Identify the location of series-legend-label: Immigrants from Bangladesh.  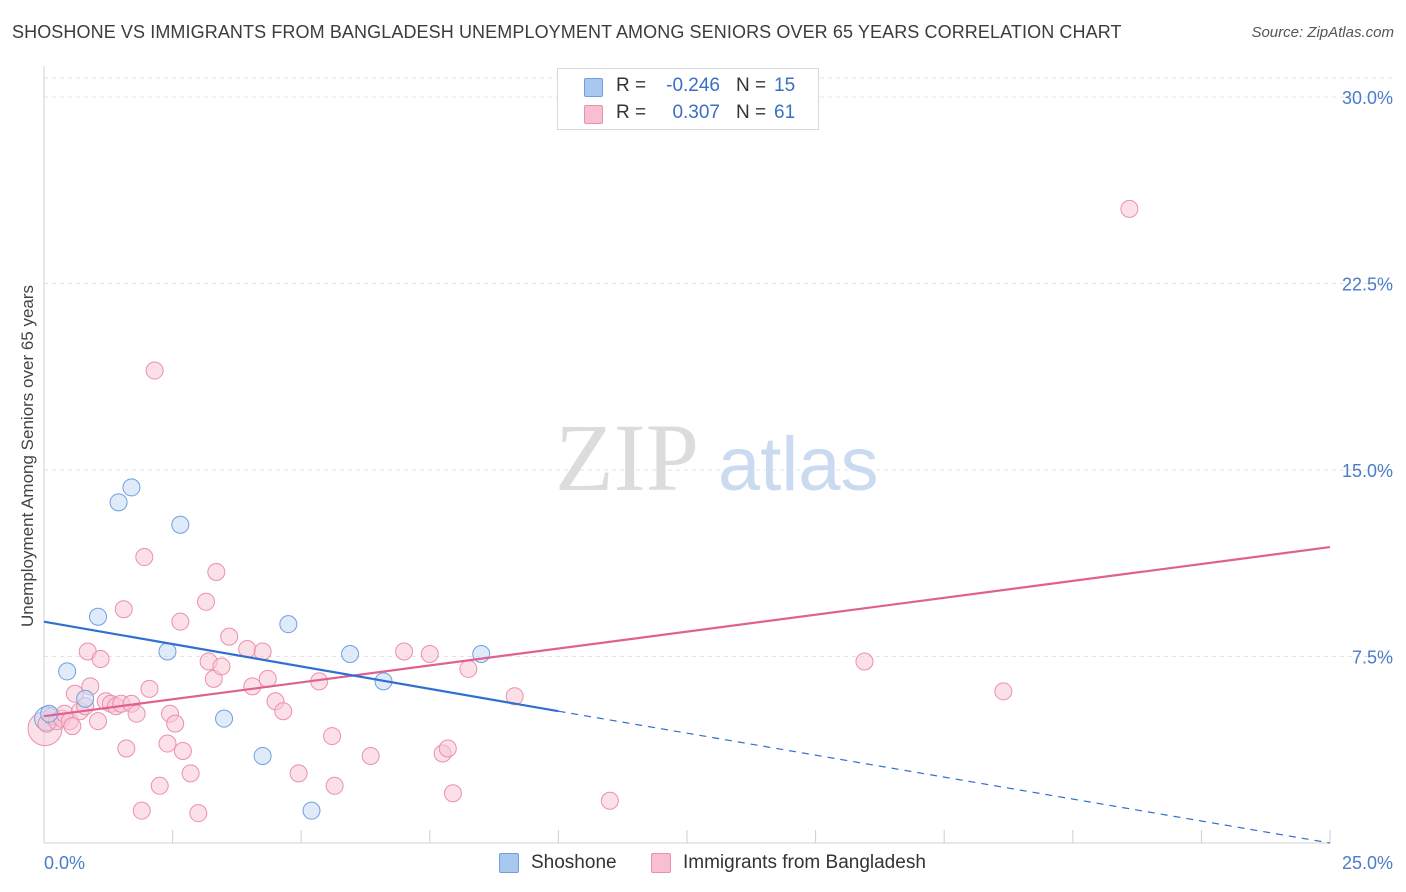
(804, 862).